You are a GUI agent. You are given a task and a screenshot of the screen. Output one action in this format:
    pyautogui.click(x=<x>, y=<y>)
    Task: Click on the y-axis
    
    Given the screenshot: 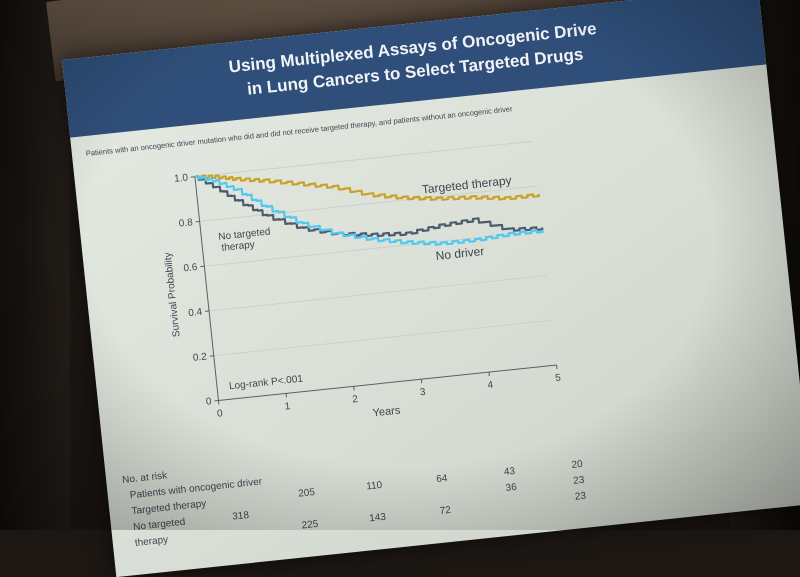 What is the action you would take?
    pyautogui.click(x=207, y=289)
    